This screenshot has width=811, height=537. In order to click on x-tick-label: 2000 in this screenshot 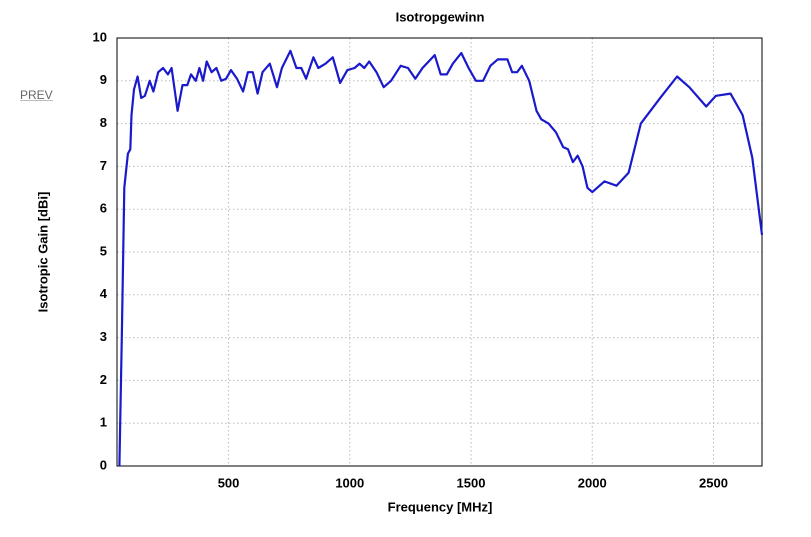, I will do `click(592, 482)`.